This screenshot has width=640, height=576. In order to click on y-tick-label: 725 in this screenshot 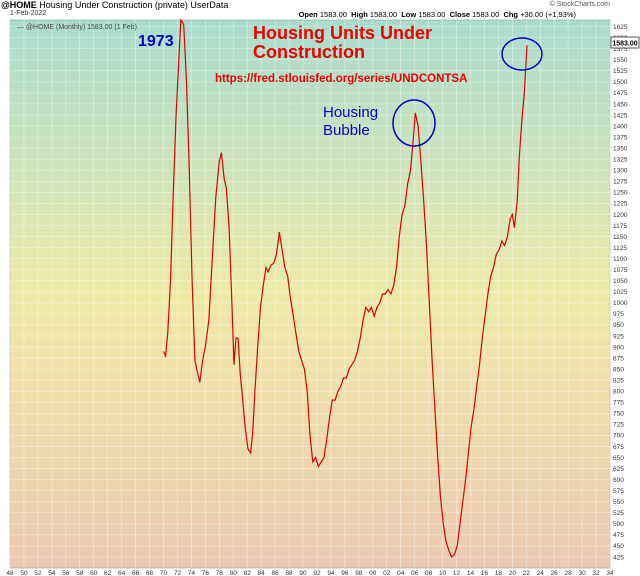, I will do `click(618, 425)`.